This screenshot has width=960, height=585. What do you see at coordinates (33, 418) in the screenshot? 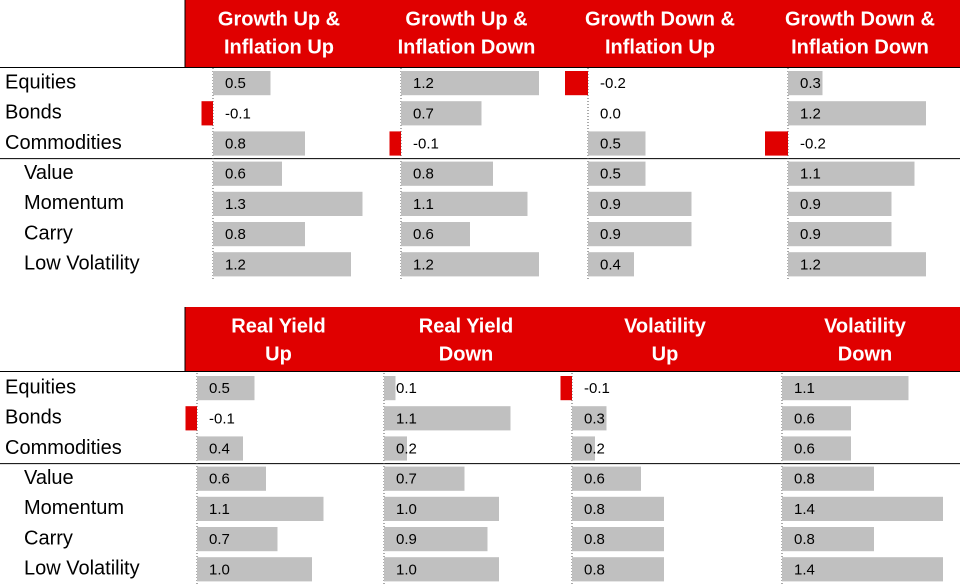
I see `row-label: Bonds` at bounding box center [33, 418].